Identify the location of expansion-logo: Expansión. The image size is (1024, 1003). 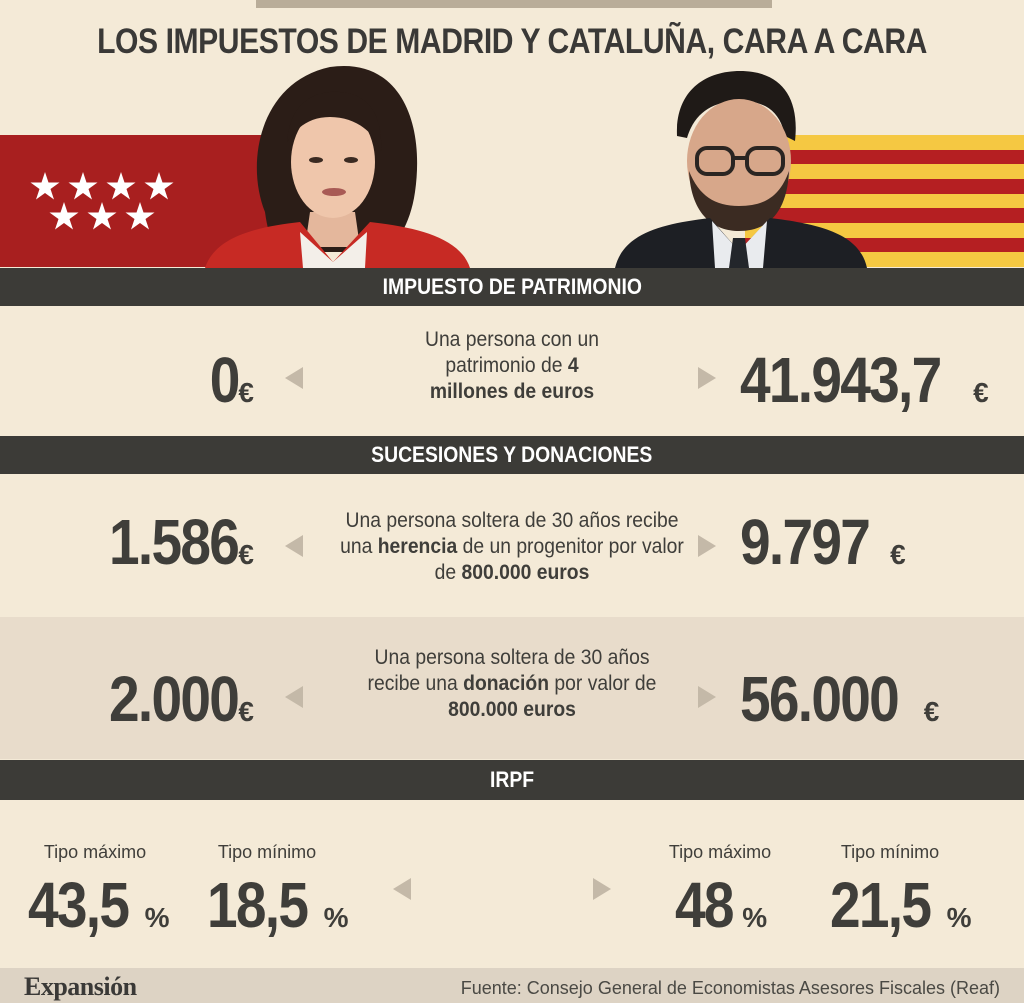
(80, 986).